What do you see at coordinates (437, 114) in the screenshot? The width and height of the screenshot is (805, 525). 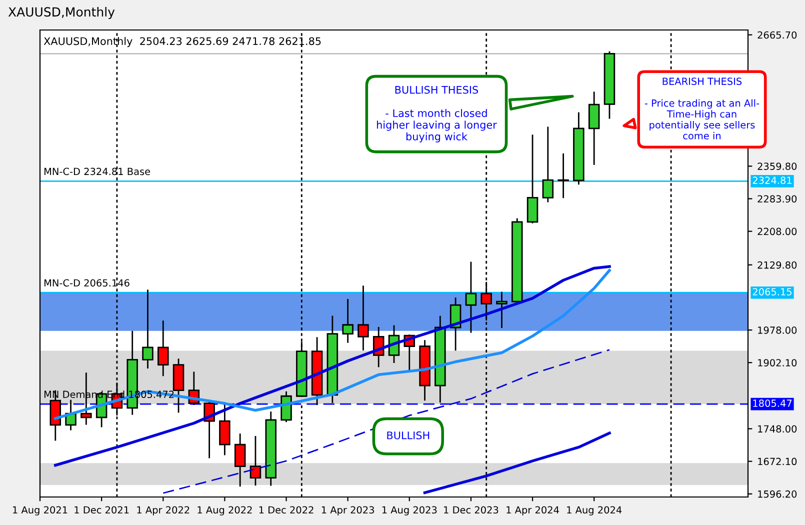 I see `text: BULLISH THESIS - Last month closed higher leaving a longer buying wick` at bounding box center [437, 114].